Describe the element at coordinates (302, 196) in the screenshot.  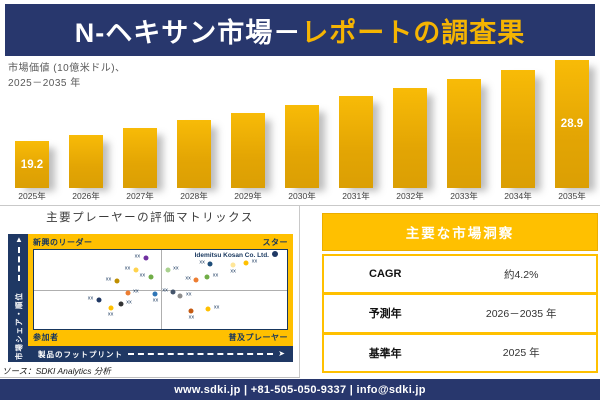
I see `x-axis-tick: 2030年` at that location.